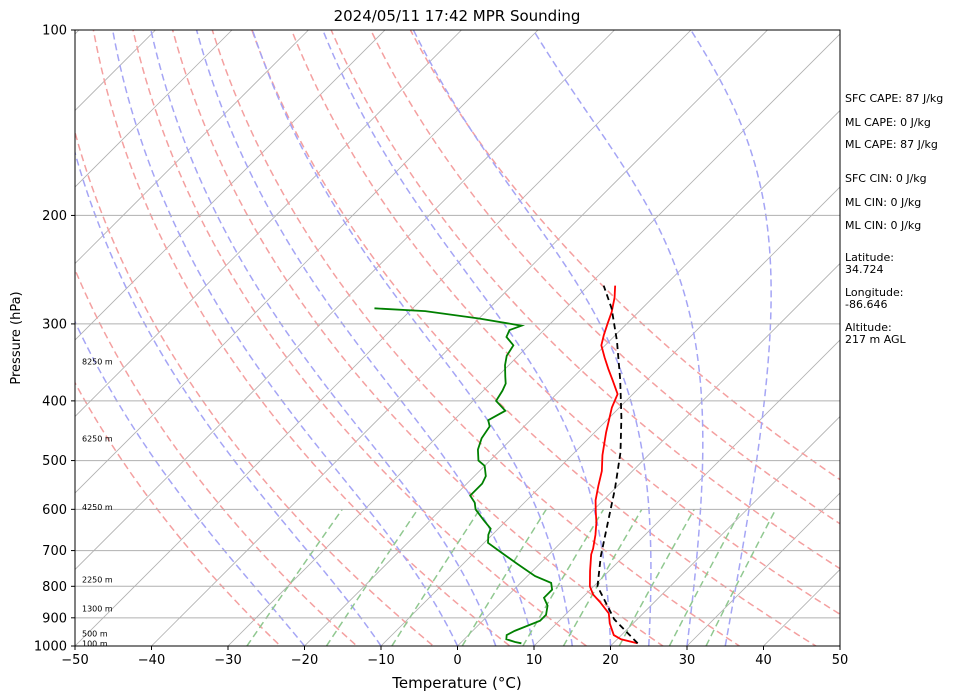  What do you see at coordinates (888, 122) in the screenshot?
I see `info-panel-line: ML CAPE: 0 J/kg` at bounding box center [888, 122].